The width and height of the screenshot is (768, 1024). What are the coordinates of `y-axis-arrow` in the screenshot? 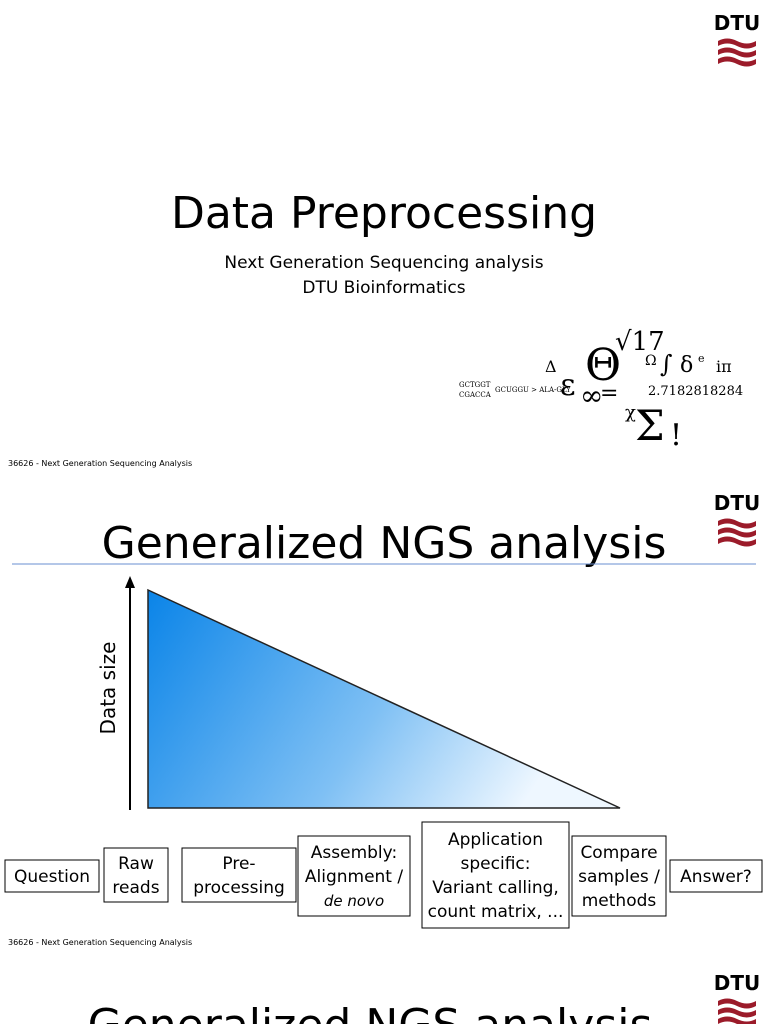 It's located at (130, 582).